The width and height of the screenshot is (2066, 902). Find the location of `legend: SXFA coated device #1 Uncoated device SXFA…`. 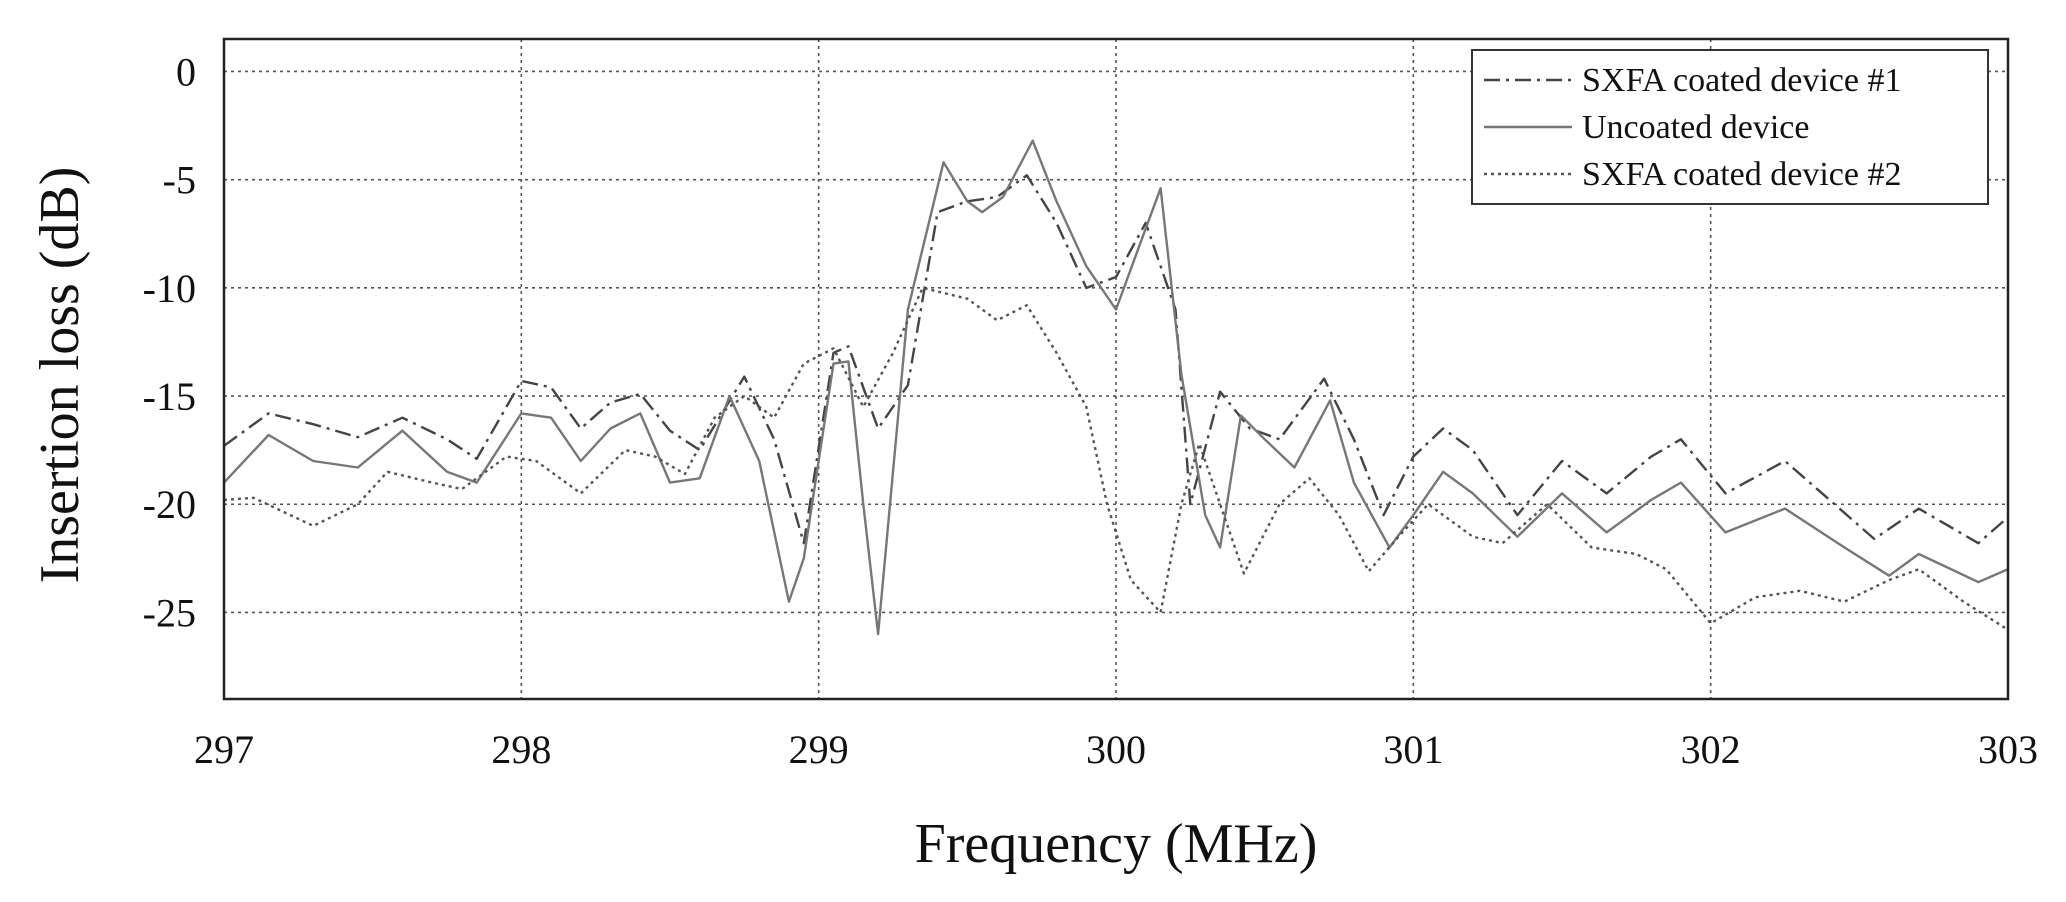

legend: SXFA coated device #1 Uncoated device SXFA… is located at coordinates (1730, 127).